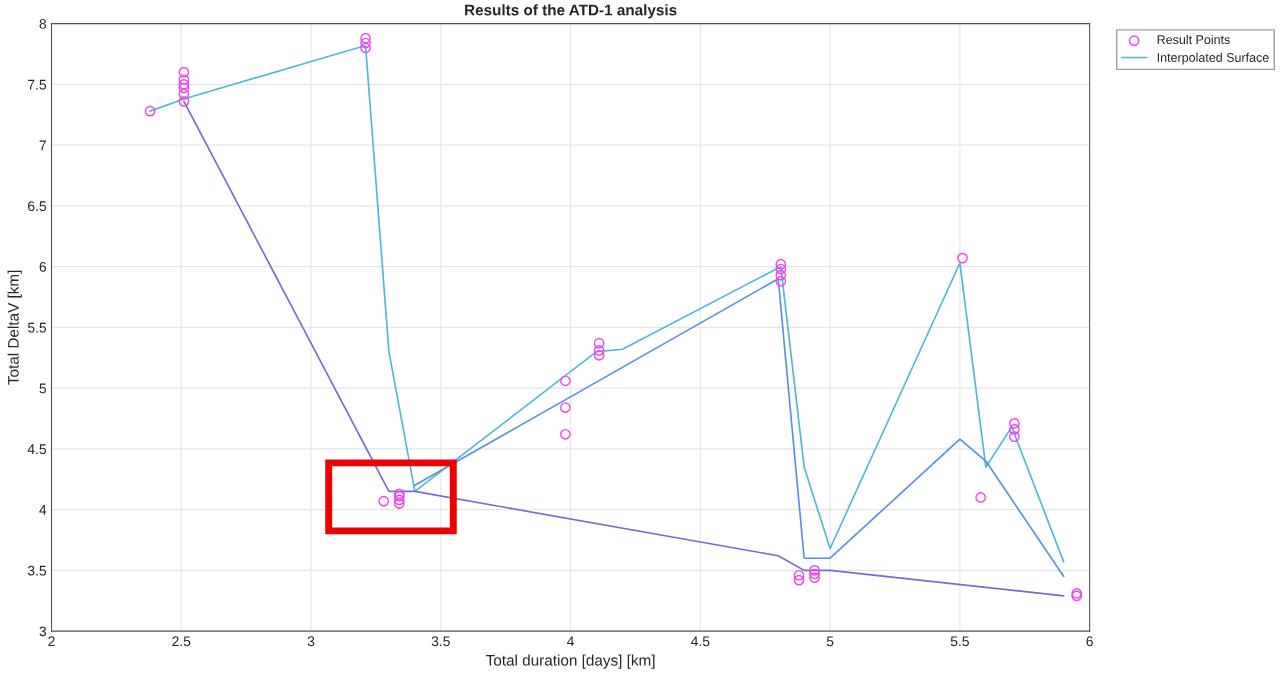 The width and height of the screenshot is (1288, 675). I want to click on y-tick-label: 4.5, so click(37, 449).